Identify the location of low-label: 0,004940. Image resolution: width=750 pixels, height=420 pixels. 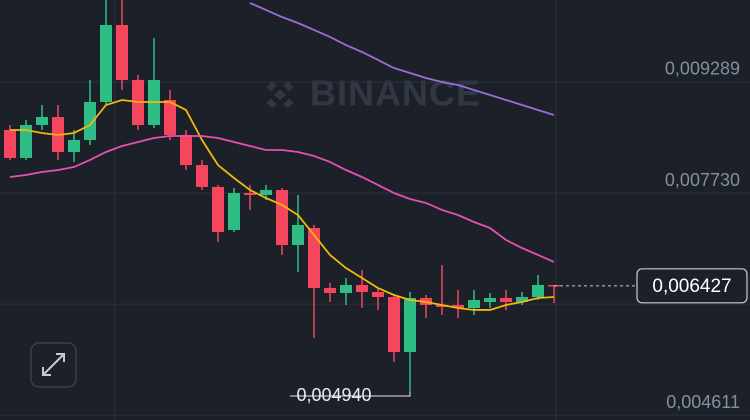
(333, 395).